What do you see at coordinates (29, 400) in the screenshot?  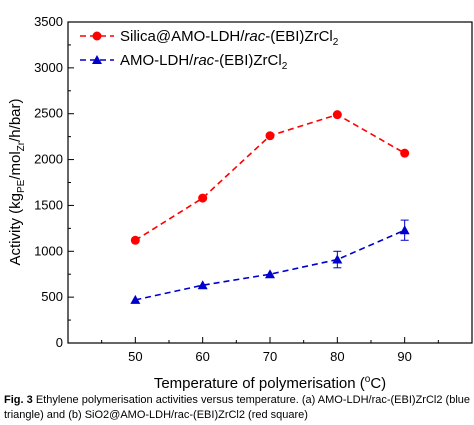 I see `caption-fig-number: 3` at bounding box center [29, 400].